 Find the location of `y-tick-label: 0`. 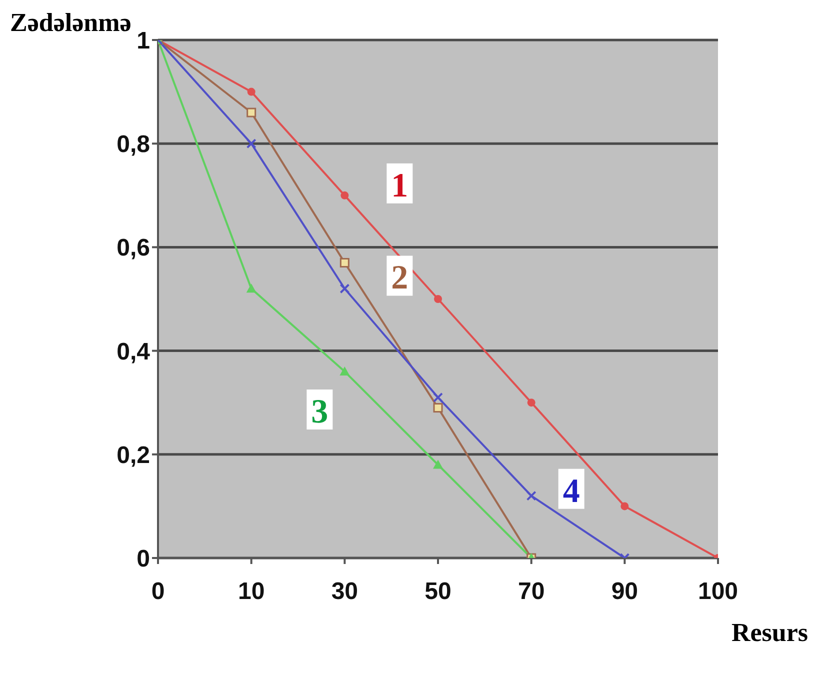

y-tick-label: 0 is located at coordinates (143, 559).